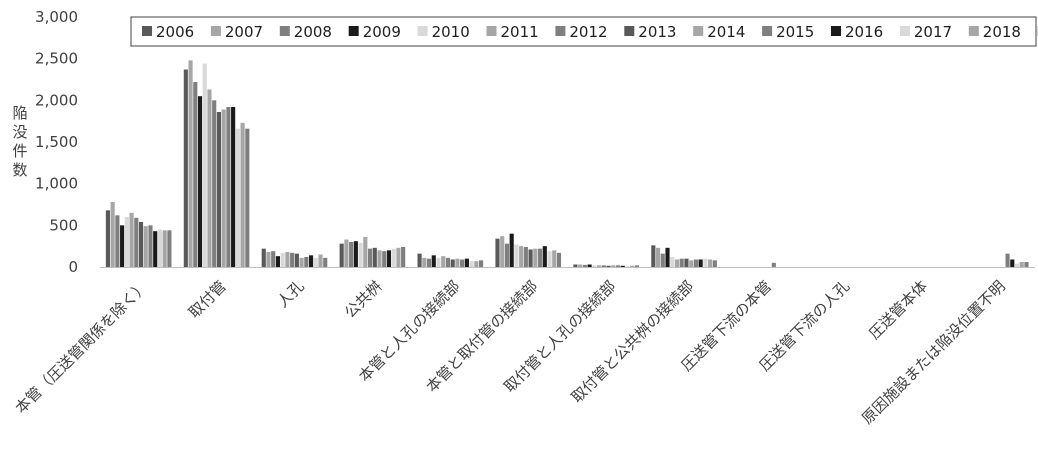  I want to click on x-tick-label: 公共桝, so click(363, 299).